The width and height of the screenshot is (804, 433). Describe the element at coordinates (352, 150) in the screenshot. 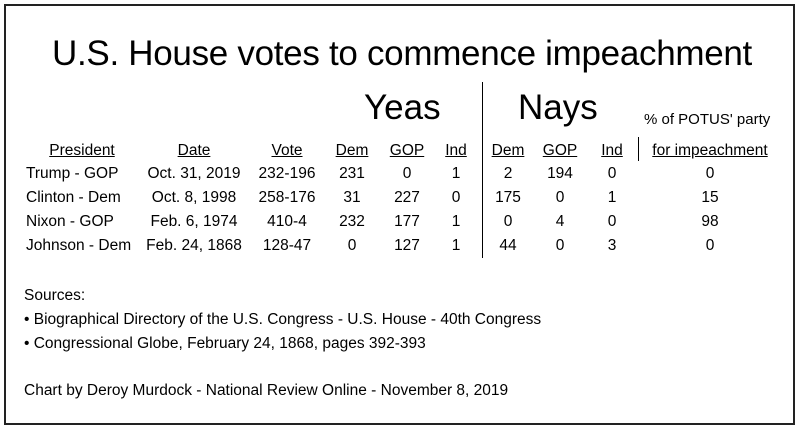

I see `column-header-yeas-dem: Dem` at that location.